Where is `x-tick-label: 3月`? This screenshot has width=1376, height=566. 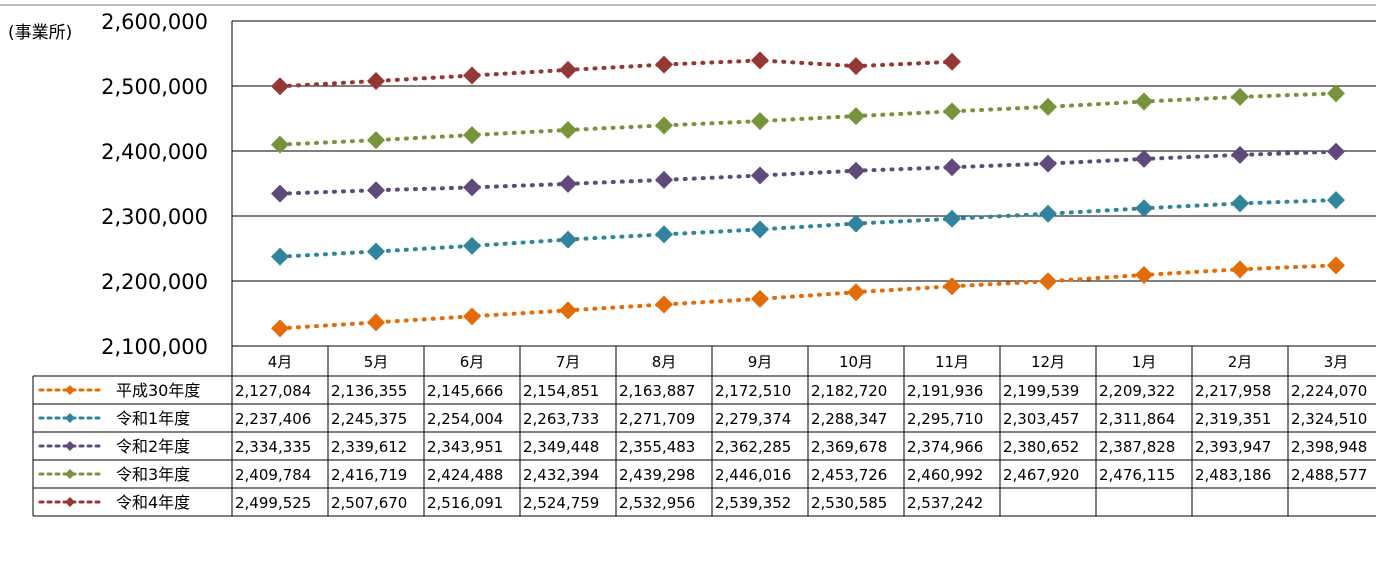 x-tick-label: 3月 is located at coordinates (1336, 362).